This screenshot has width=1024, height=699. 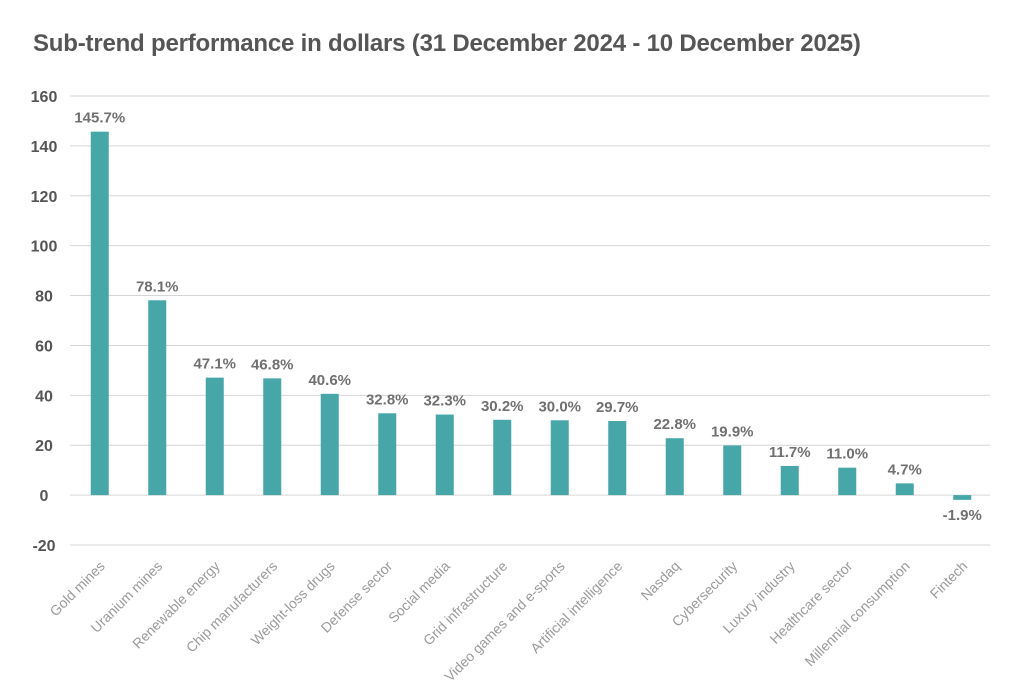 I want to click on data-label: 4.7%, so click(x=905, y=469).